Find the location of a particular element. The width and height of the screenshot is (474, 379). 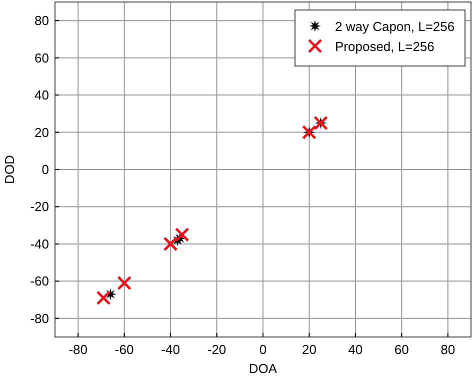

y-tick-label: -60 is located at coordinates (39, 281).